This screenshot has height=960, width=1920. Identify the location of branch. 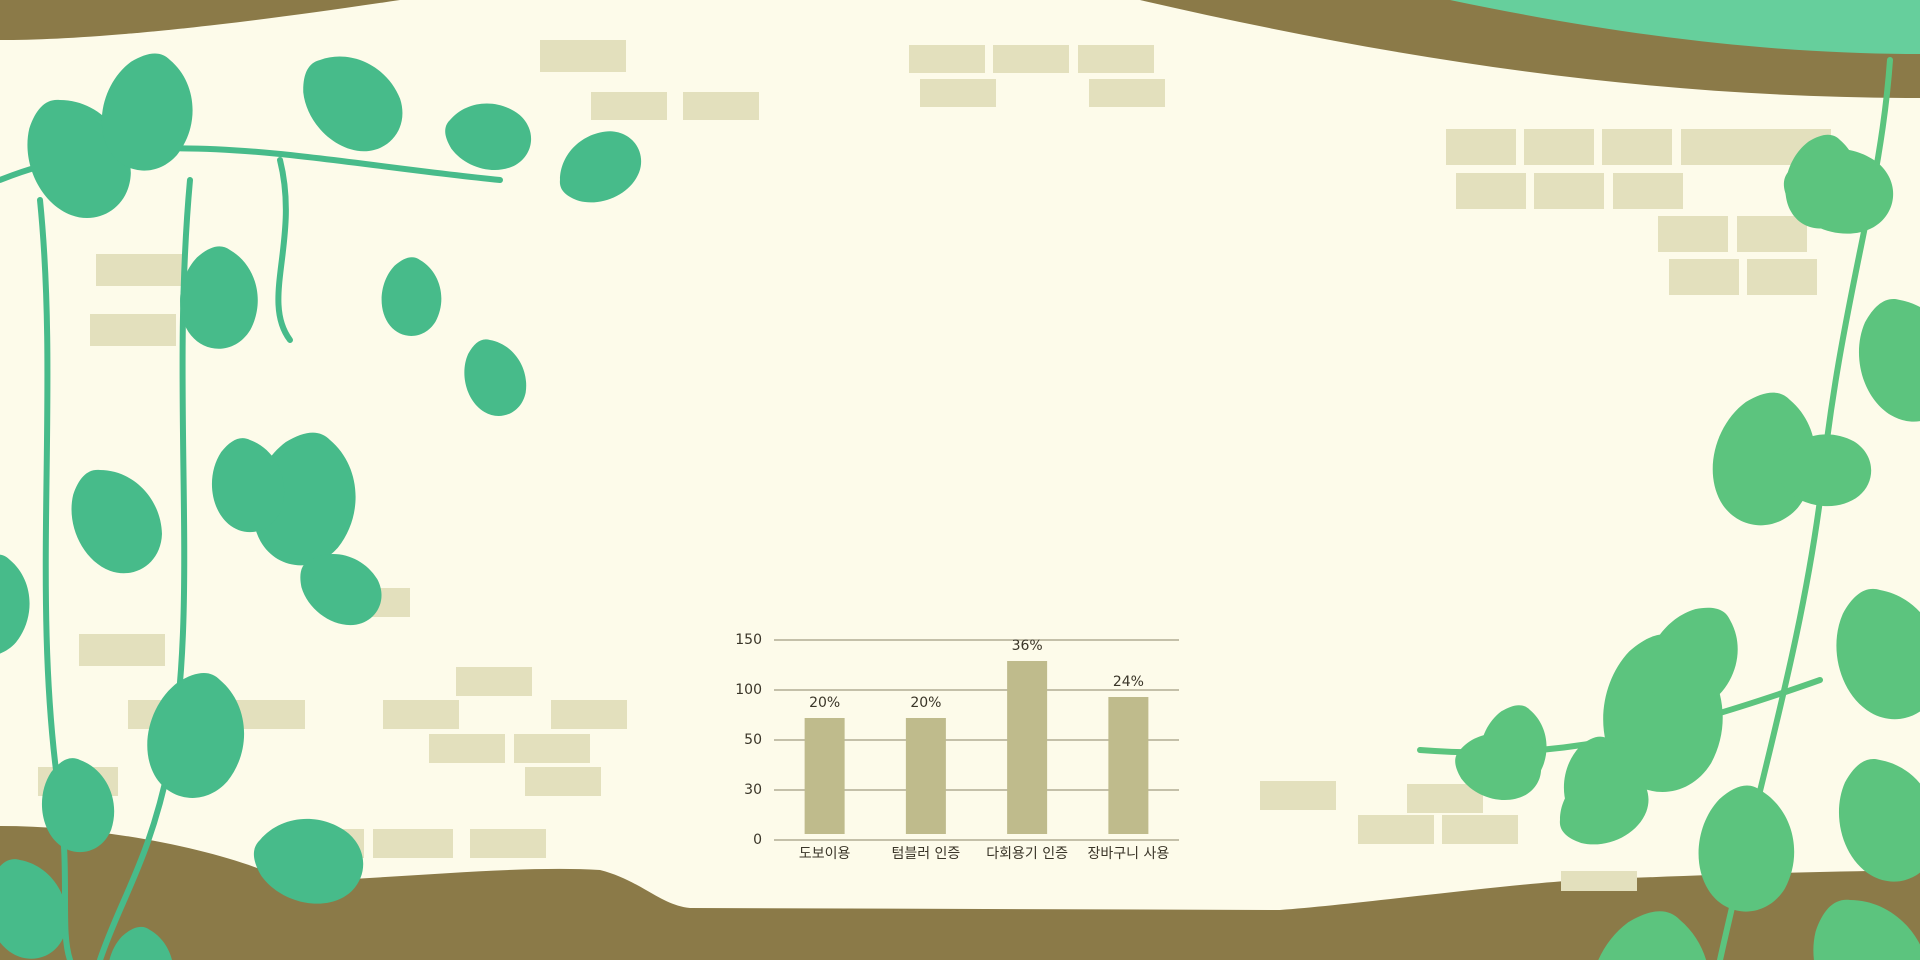
(200, 20).